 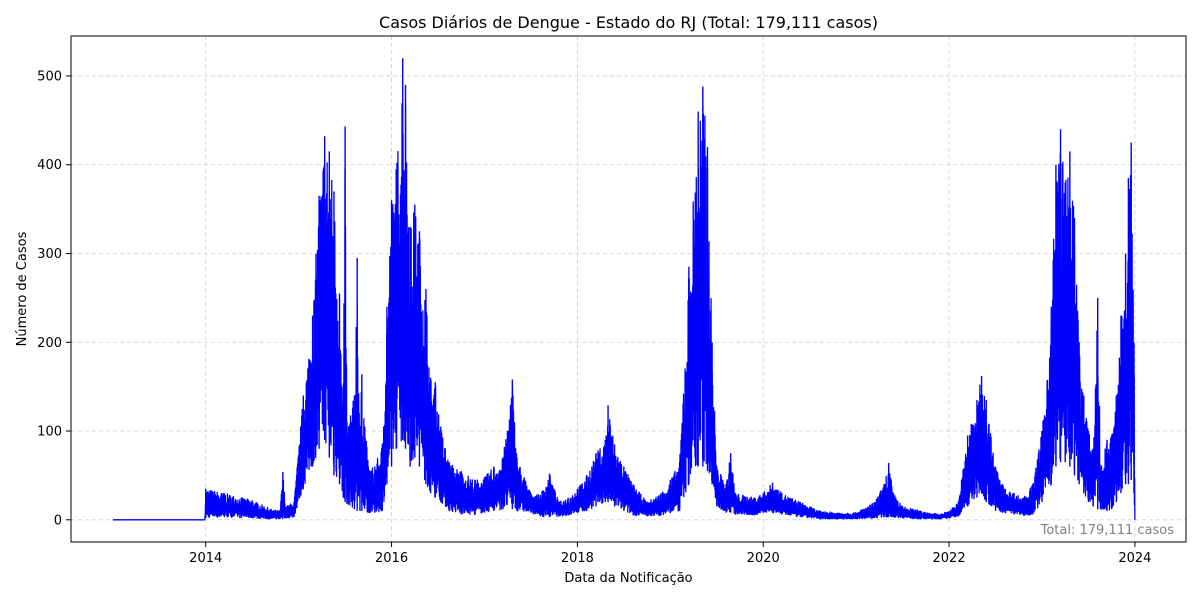 What do you see at coordinates (1134, 558) in the screenshot?
I see `x-tick-label: 2024` at bounding box center [1134, 558].